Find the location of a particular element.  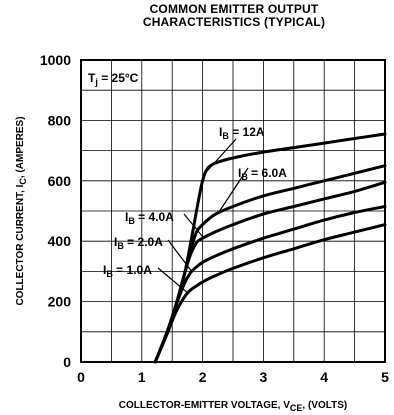

y-tick-label: 400 is located at coordinates (60, 241).